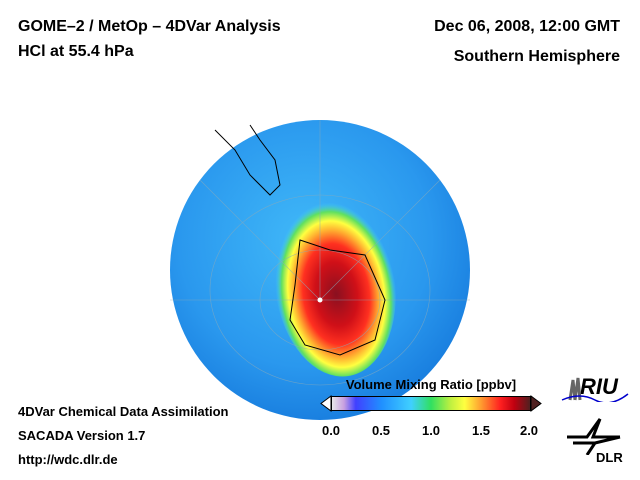 This screenshot has width=640, height=480. I want to click on riu-logo-mark, so click(595, 389).